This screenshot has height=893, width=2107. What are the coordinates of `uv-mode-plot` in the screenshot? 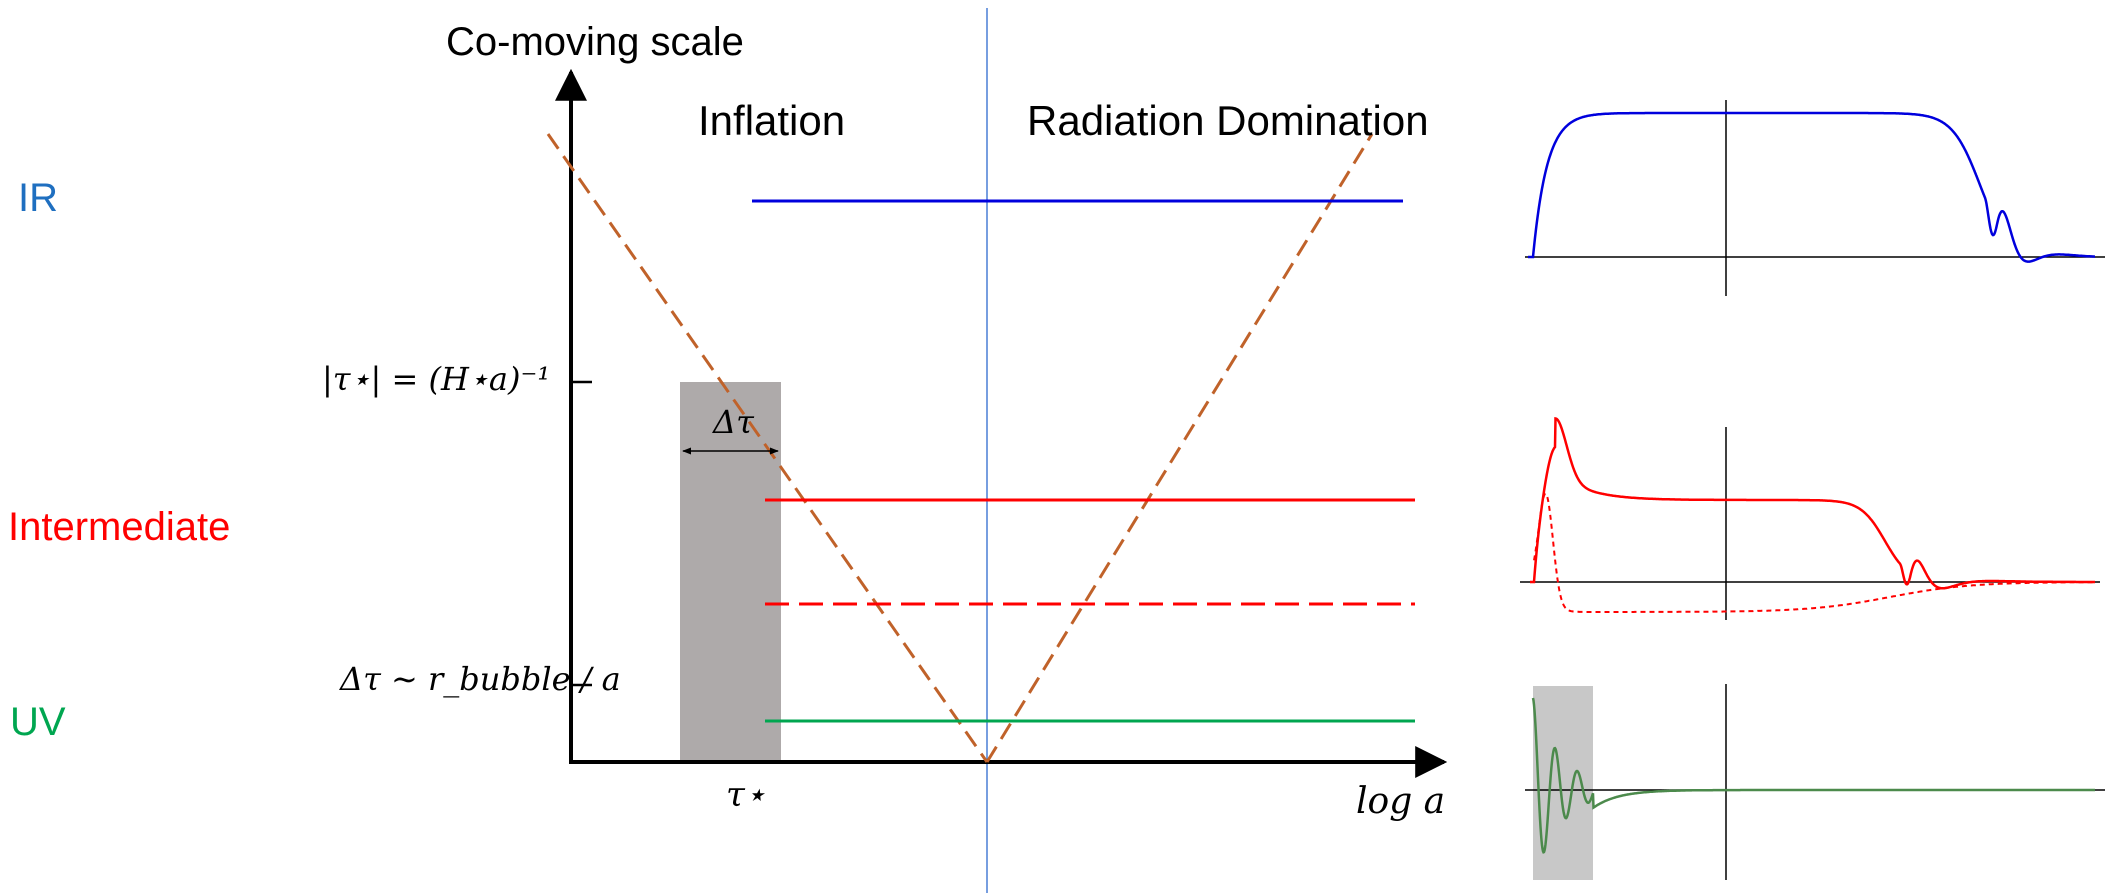 It's located at (1815, 782).